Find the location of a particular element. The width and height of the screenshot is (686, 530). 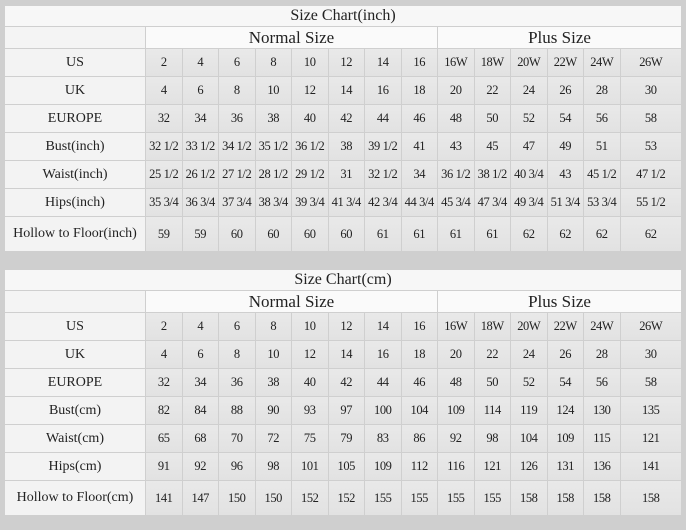

size-cell: 58 is located at coordinates (650, 382).